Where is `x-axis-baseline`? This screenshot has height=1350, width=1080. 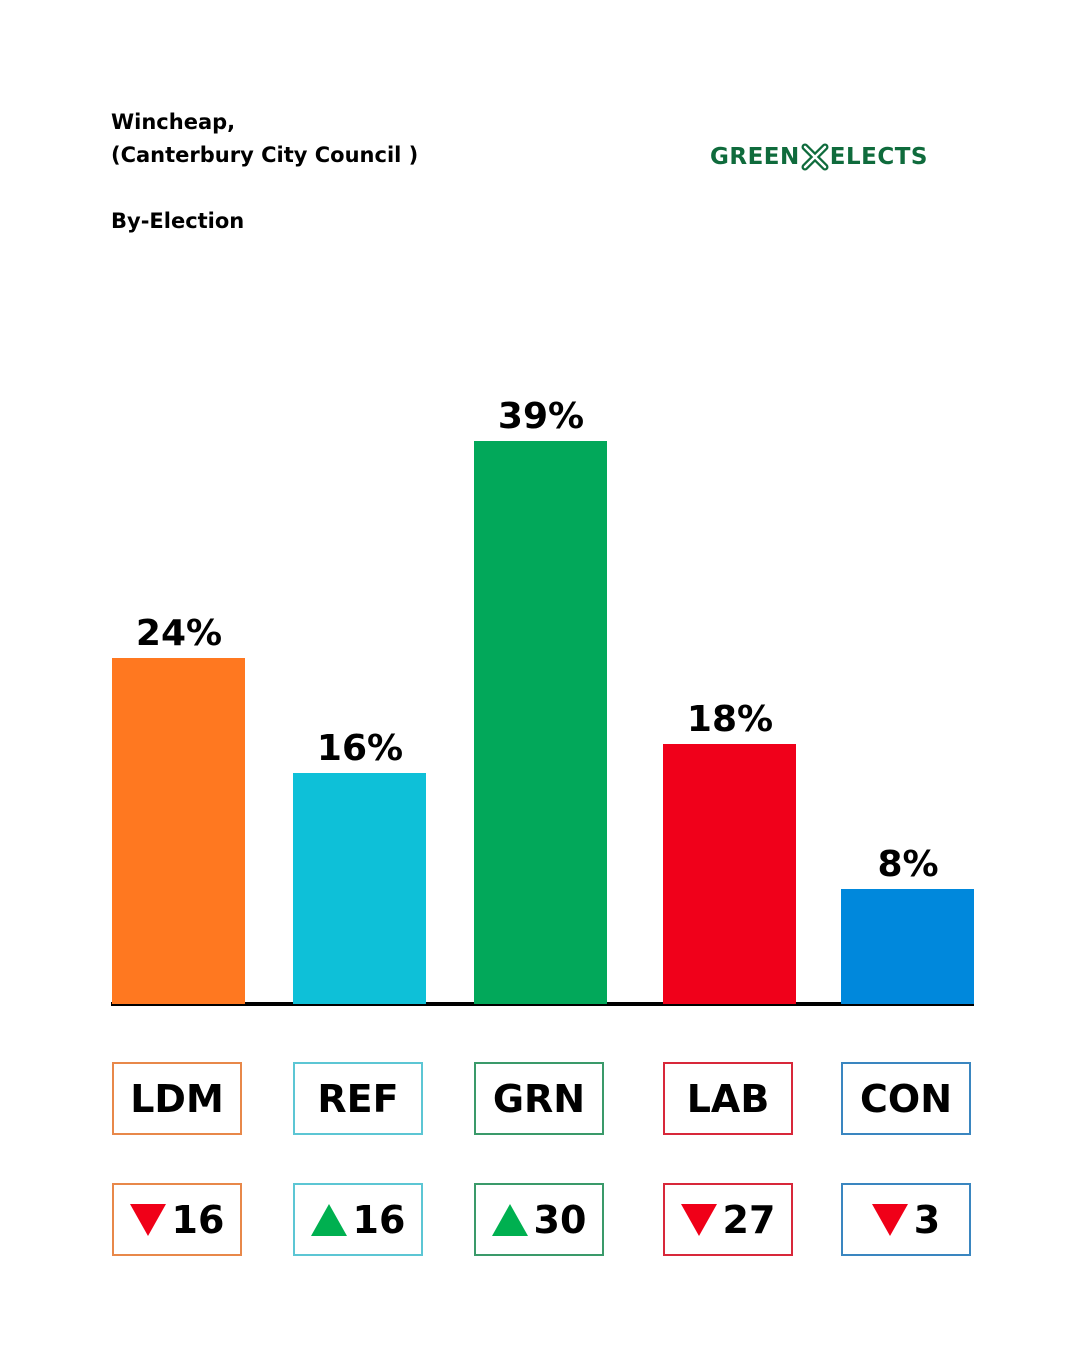
x-axis-baseline is located at coordinates (542, 1004).